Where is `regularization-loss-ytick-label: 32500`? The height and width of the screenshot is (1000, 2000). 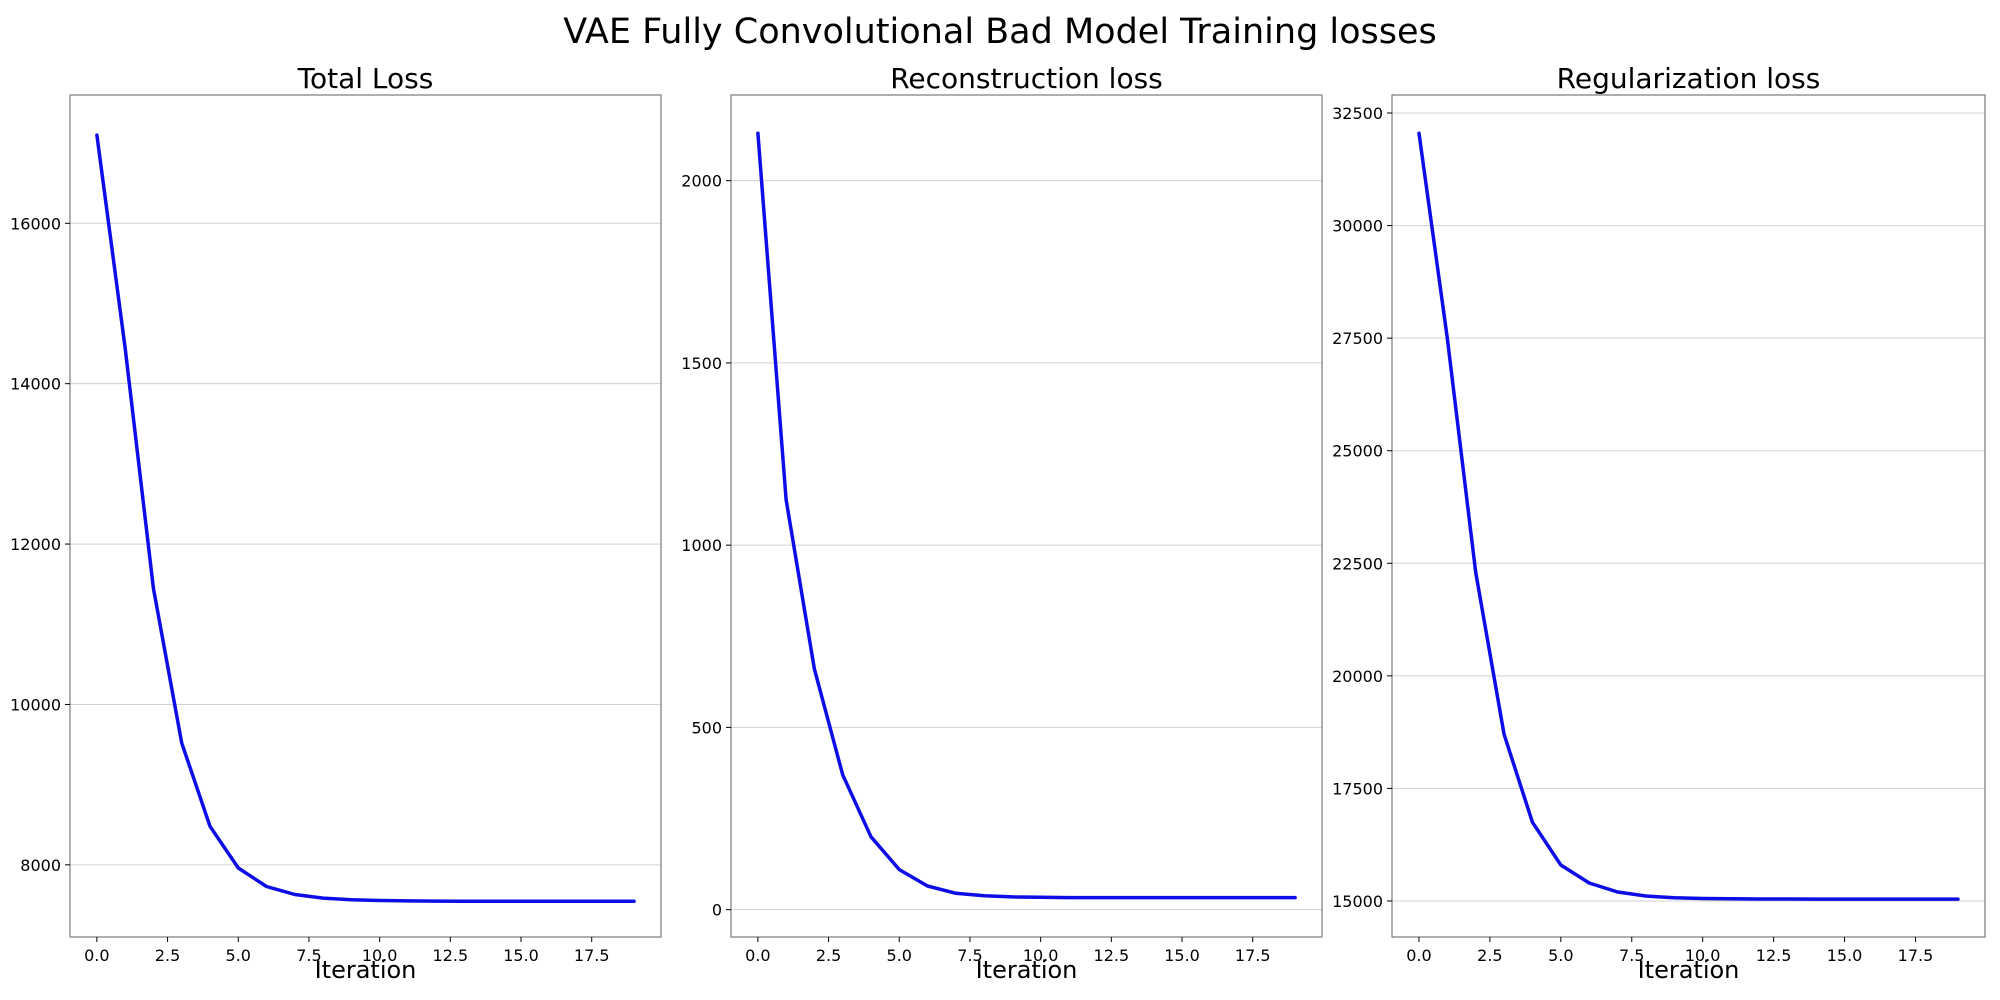 regularization-loss-ytick-label: 32500 is located at coordinates (1357, 113).